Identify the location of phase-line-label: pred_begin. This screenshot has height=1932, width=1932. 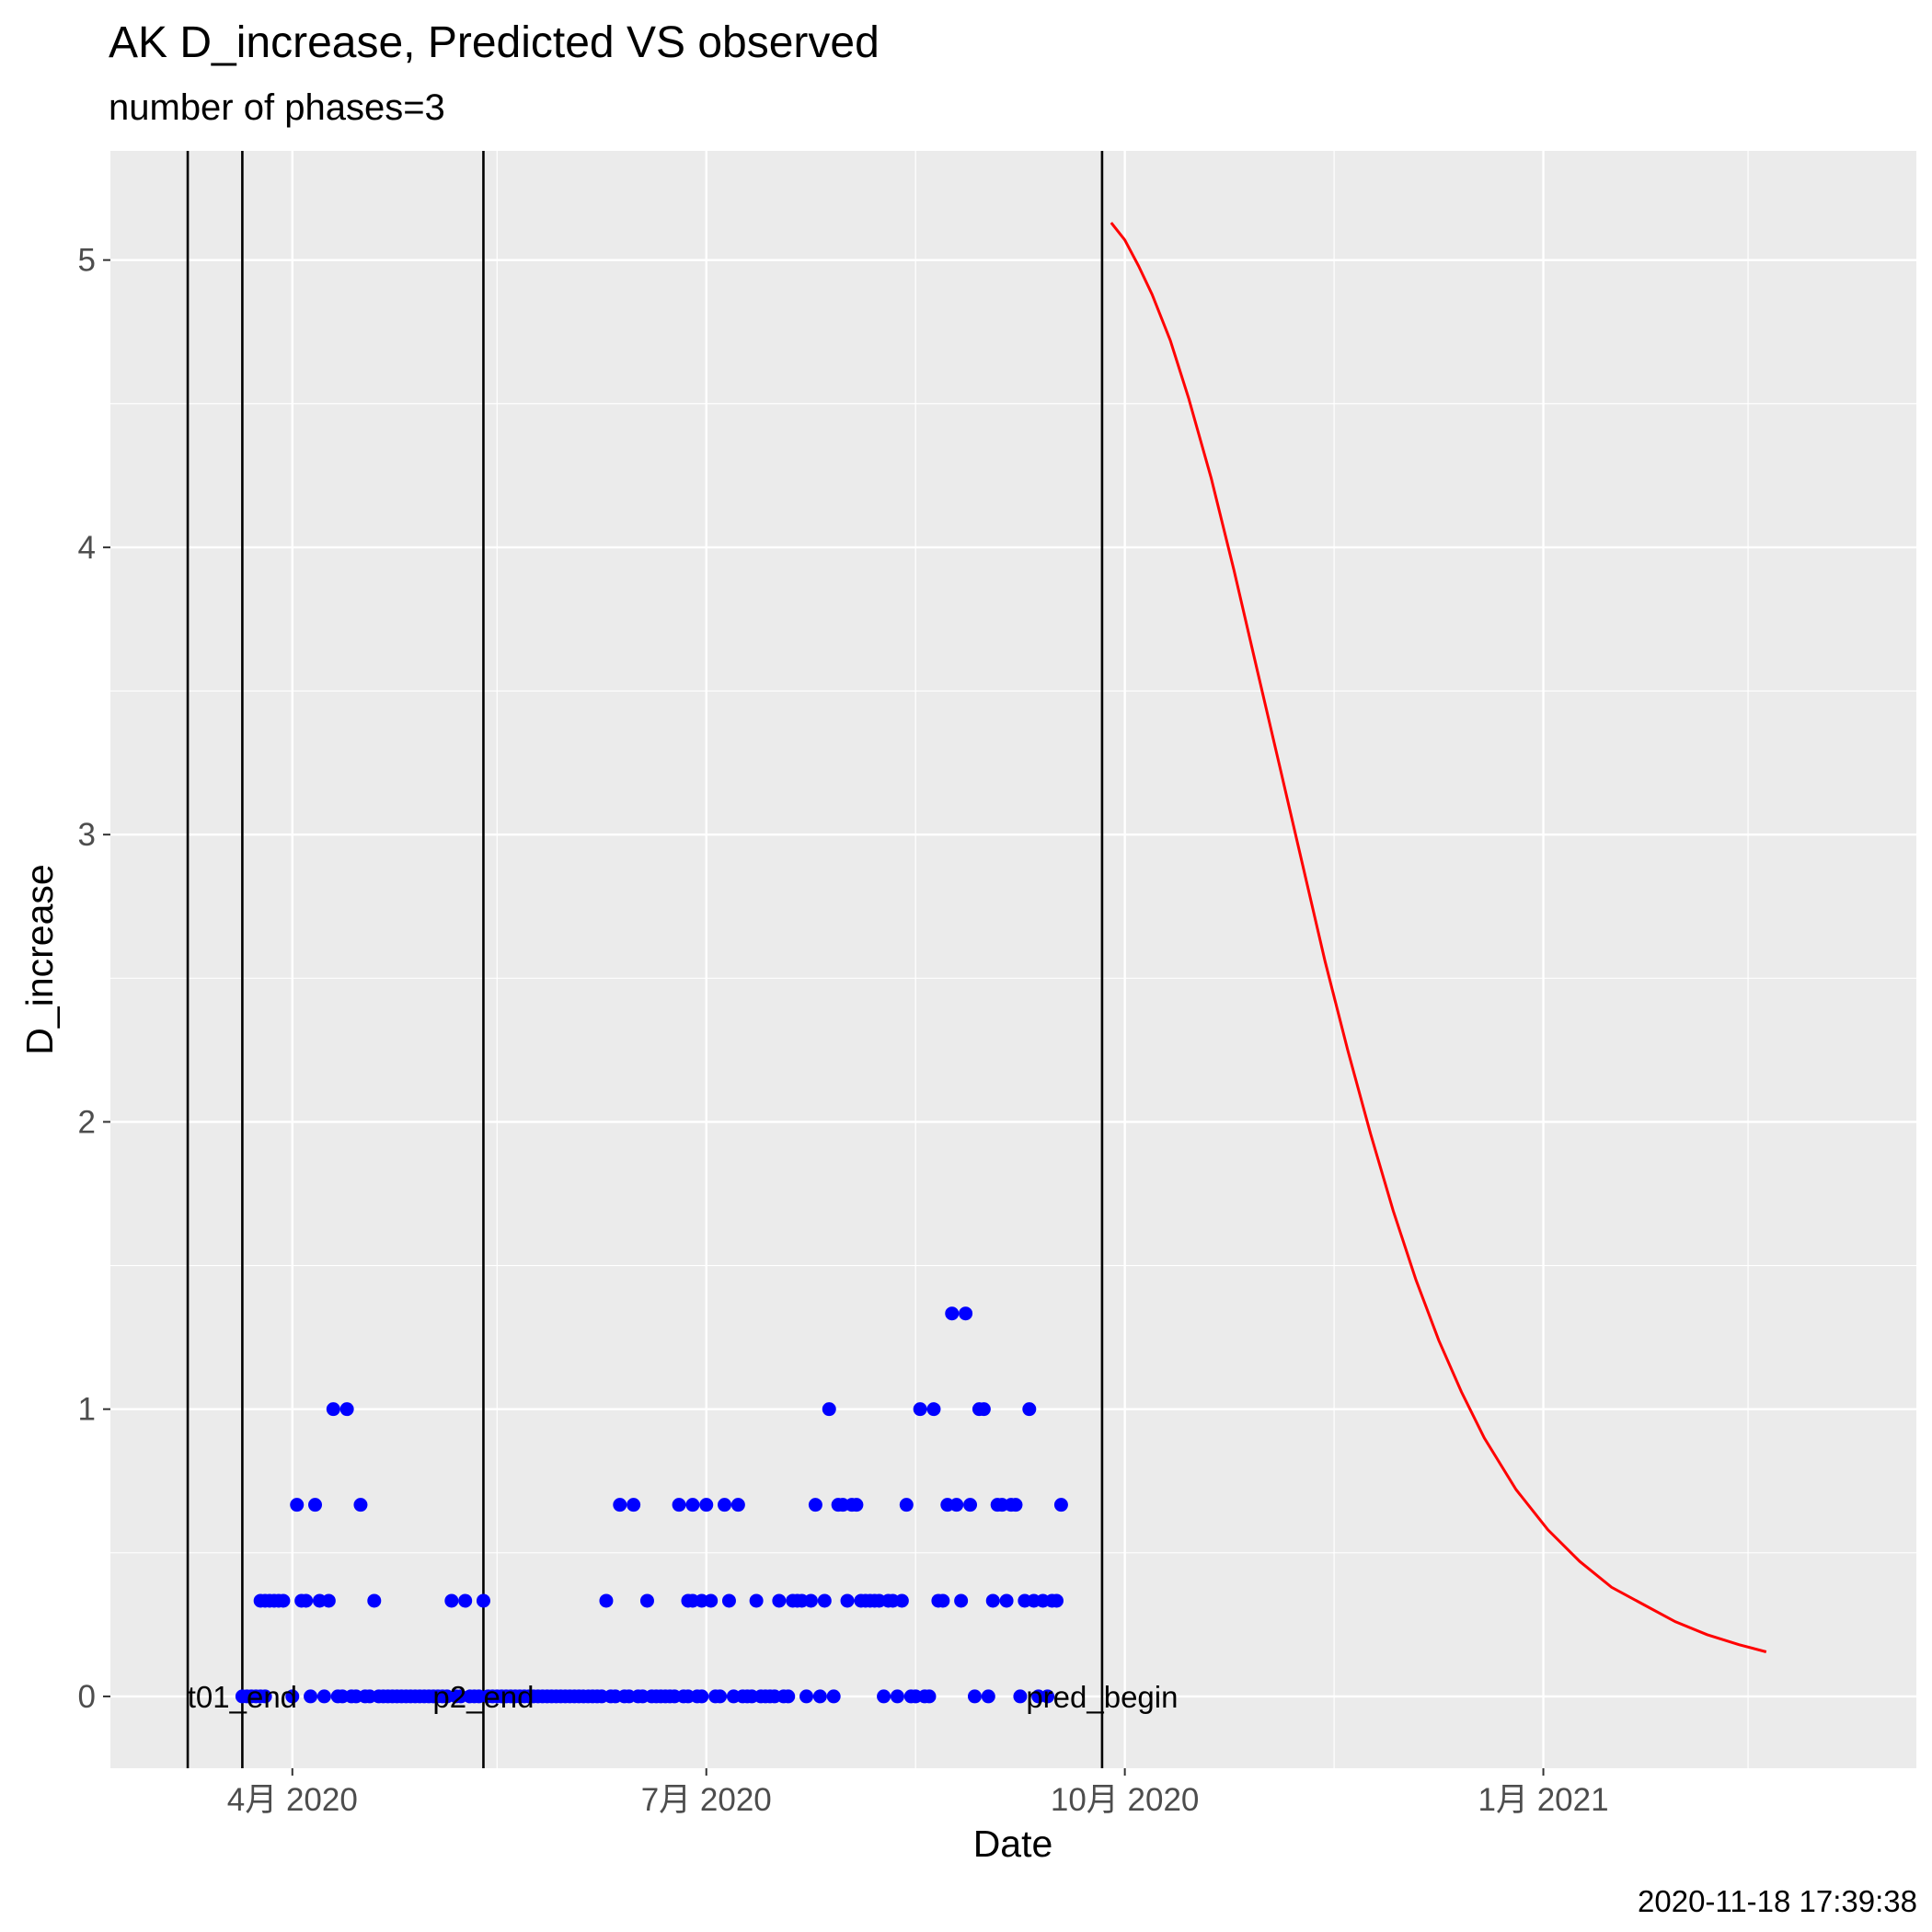
(1102, 1697).